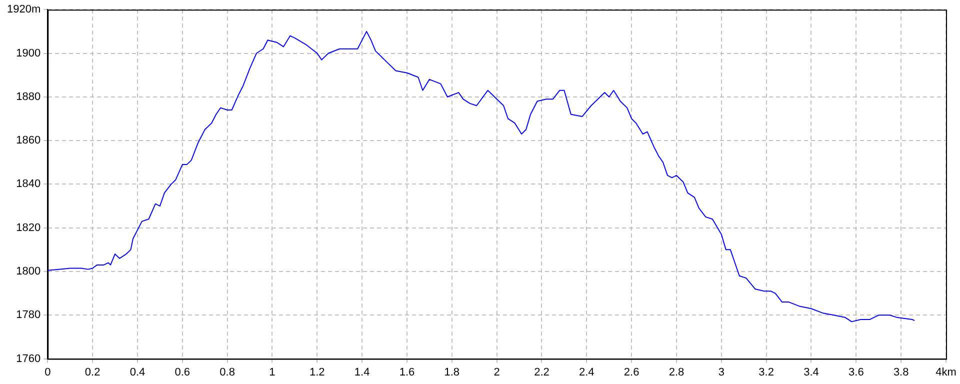  What do you see at coordinates (901, 372) in the screenshot?
I see `x-tick-label: 3.8` at bounding box center [901, 372].